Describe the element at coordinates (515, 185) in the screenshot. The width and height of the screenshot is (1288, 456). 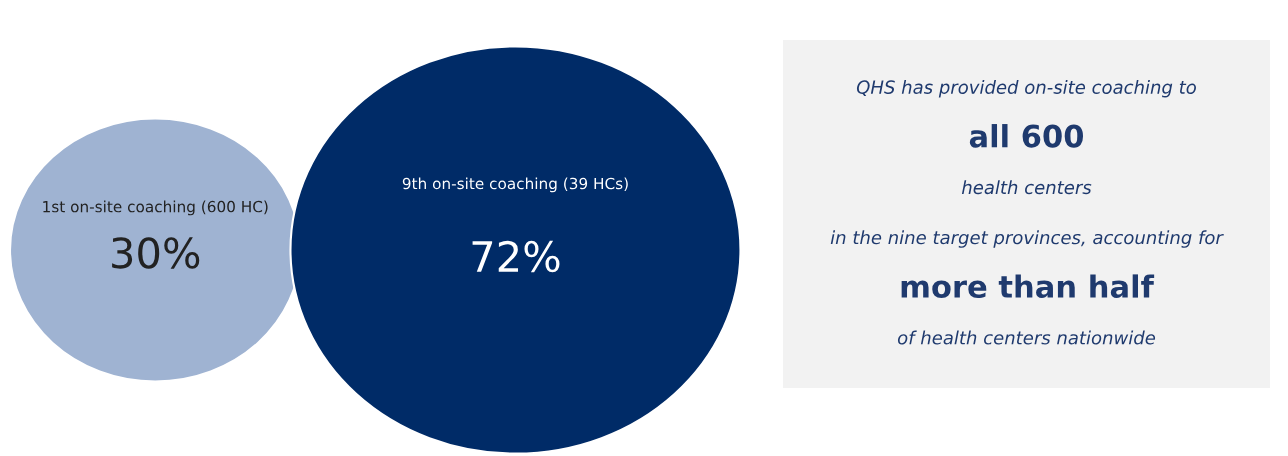
I see `category-label: 9th on-site coaching (39 HCs)` at that location.